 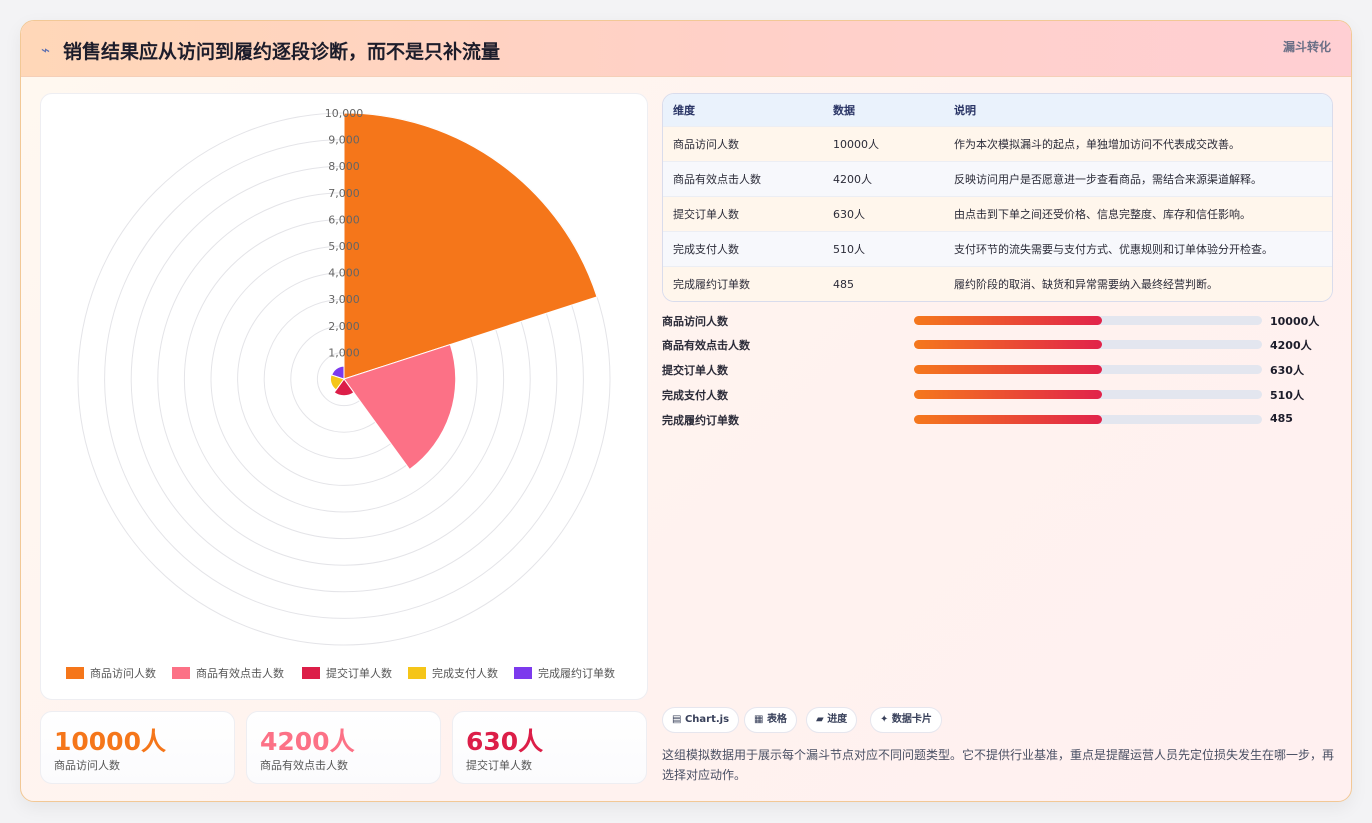 I want to click on legend-label: 商品有效点击人数, so click(x=240, y=673).